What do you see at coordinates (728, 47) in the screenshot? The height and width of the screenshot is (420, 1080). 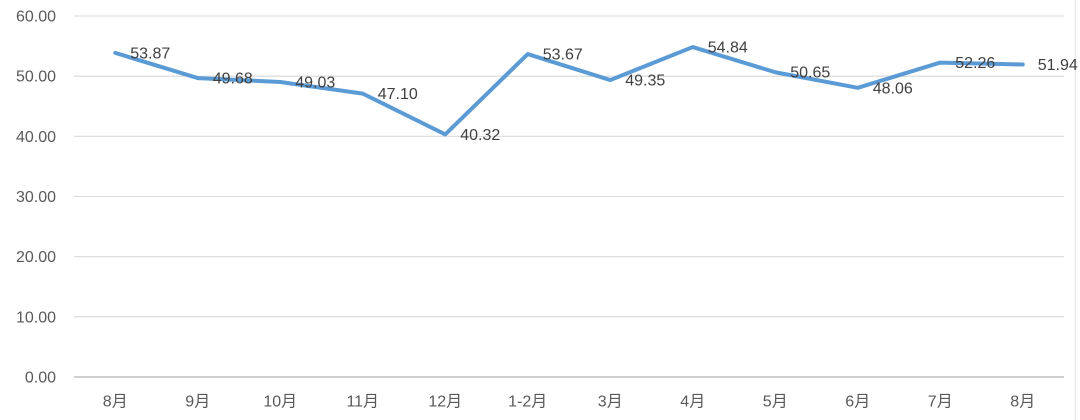 I see `data-label: 54.84` at bounding box center [728, 47].